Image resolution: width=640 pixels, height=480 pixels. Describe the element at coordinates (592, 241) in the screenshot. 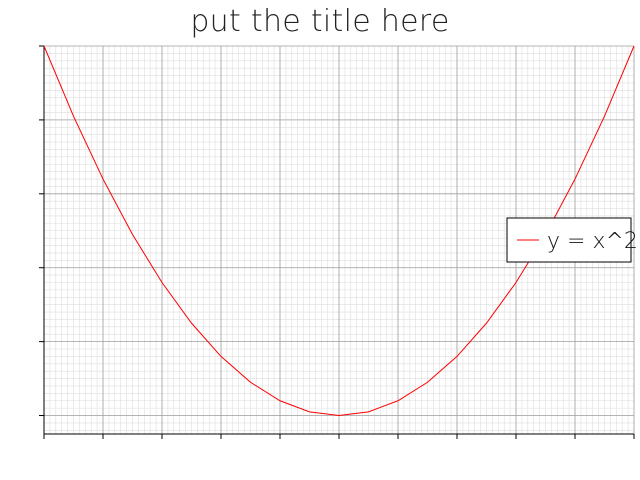

I see `legend-label: y = x^2` at that location.